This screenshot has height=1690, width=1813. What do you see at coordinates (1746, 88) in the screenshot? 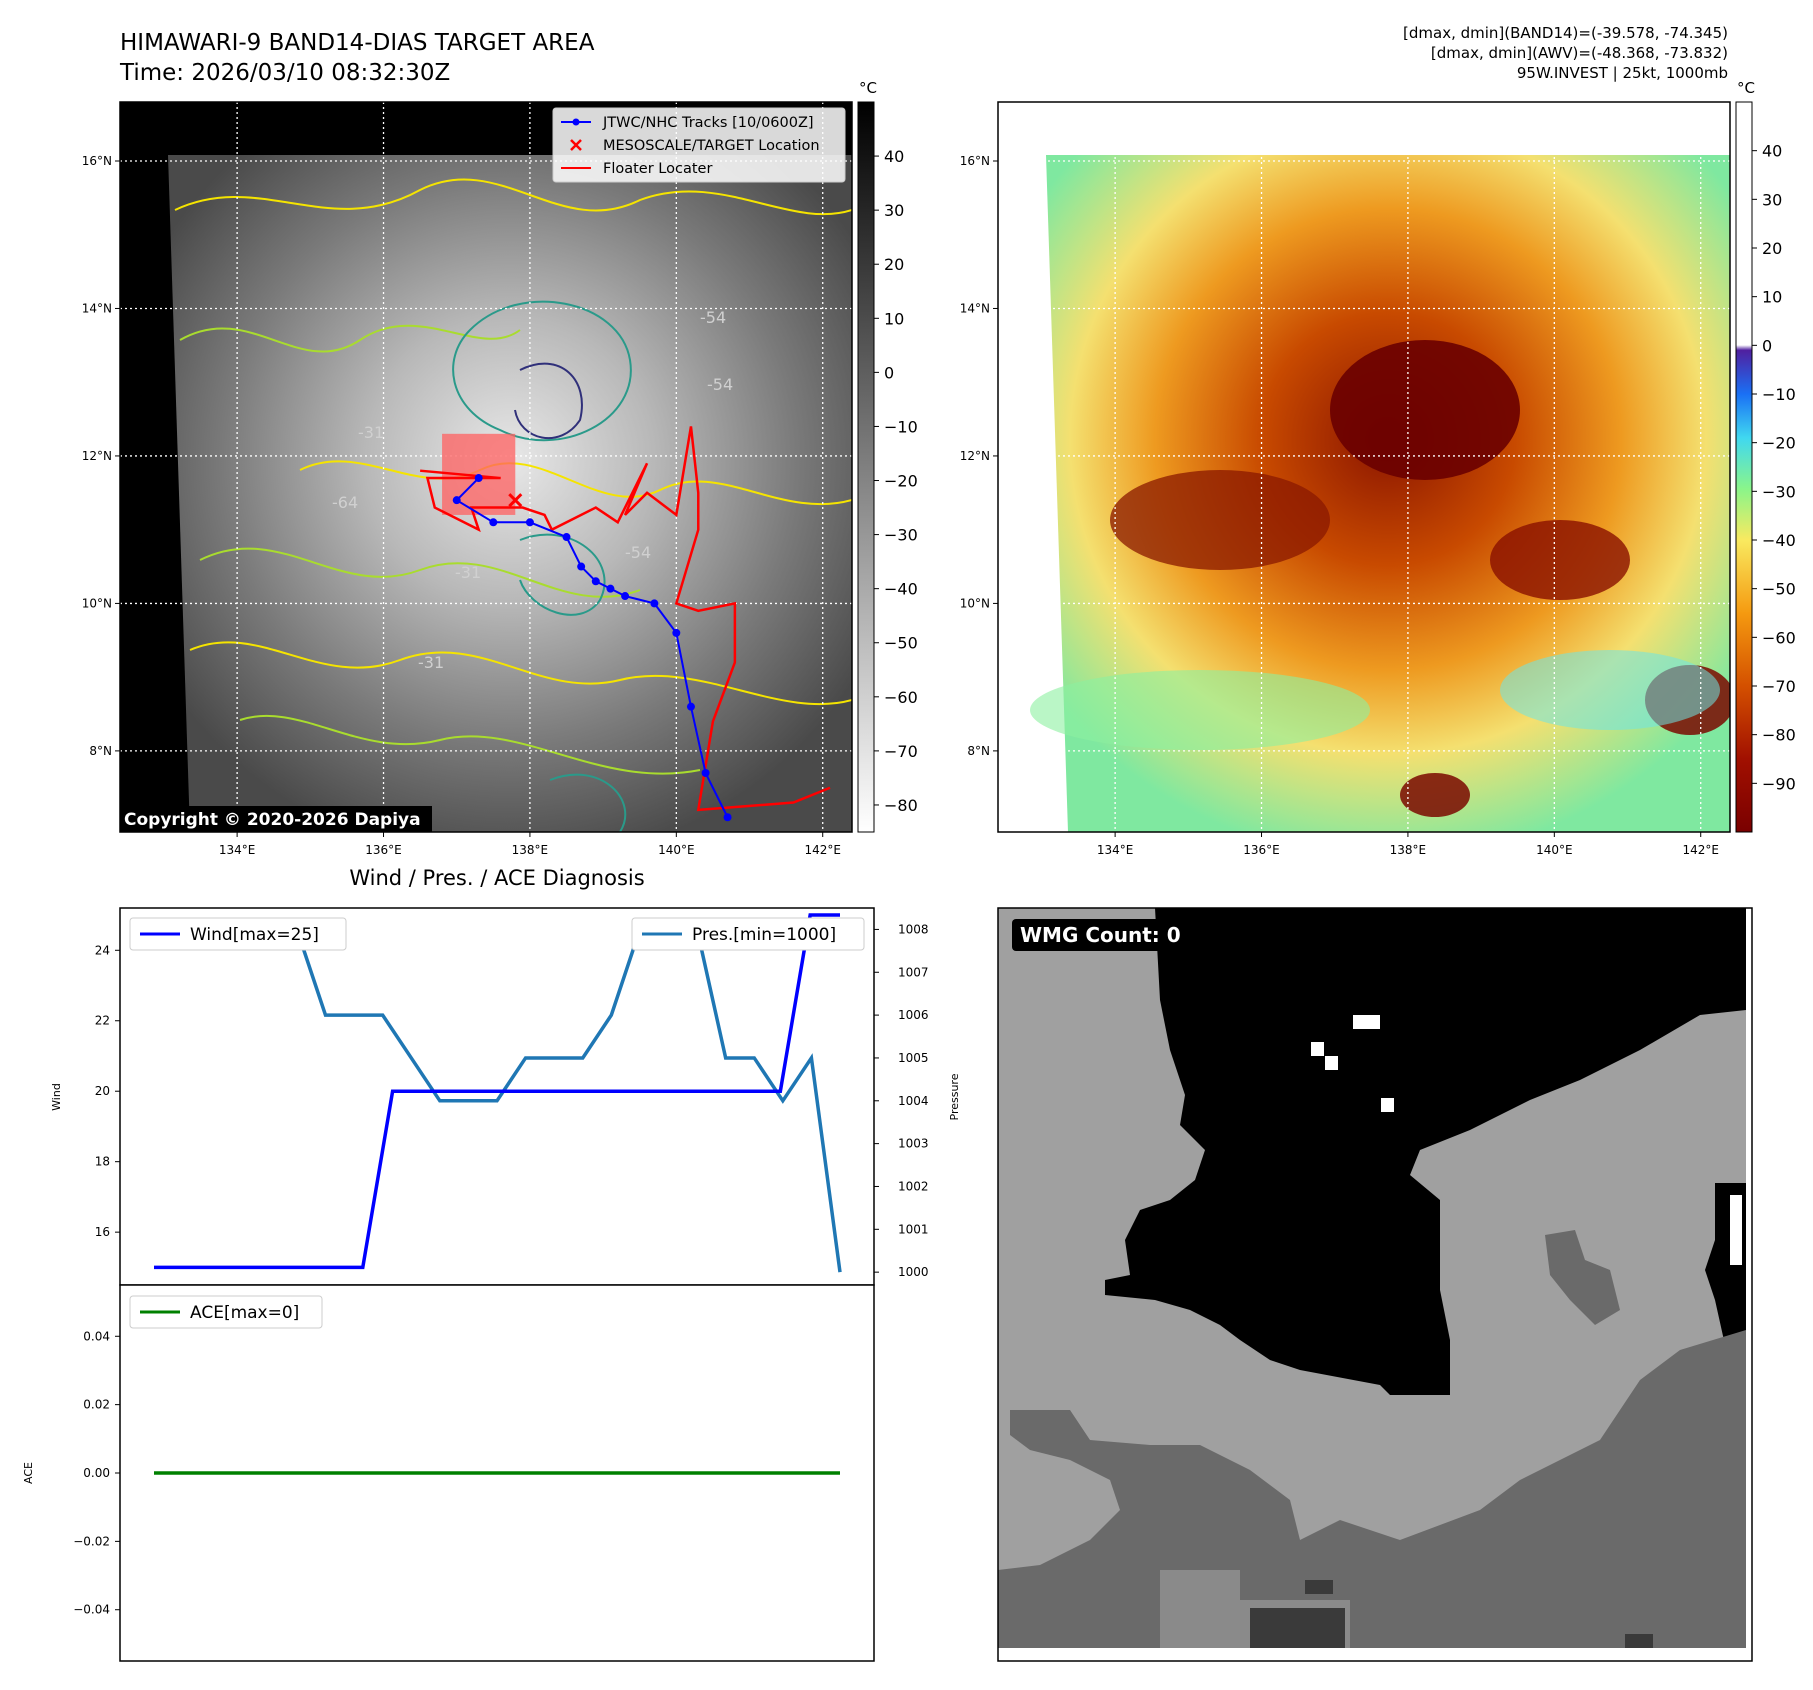
I see `right-colorbar-unit: °C` at bounding box center [1746, 88].